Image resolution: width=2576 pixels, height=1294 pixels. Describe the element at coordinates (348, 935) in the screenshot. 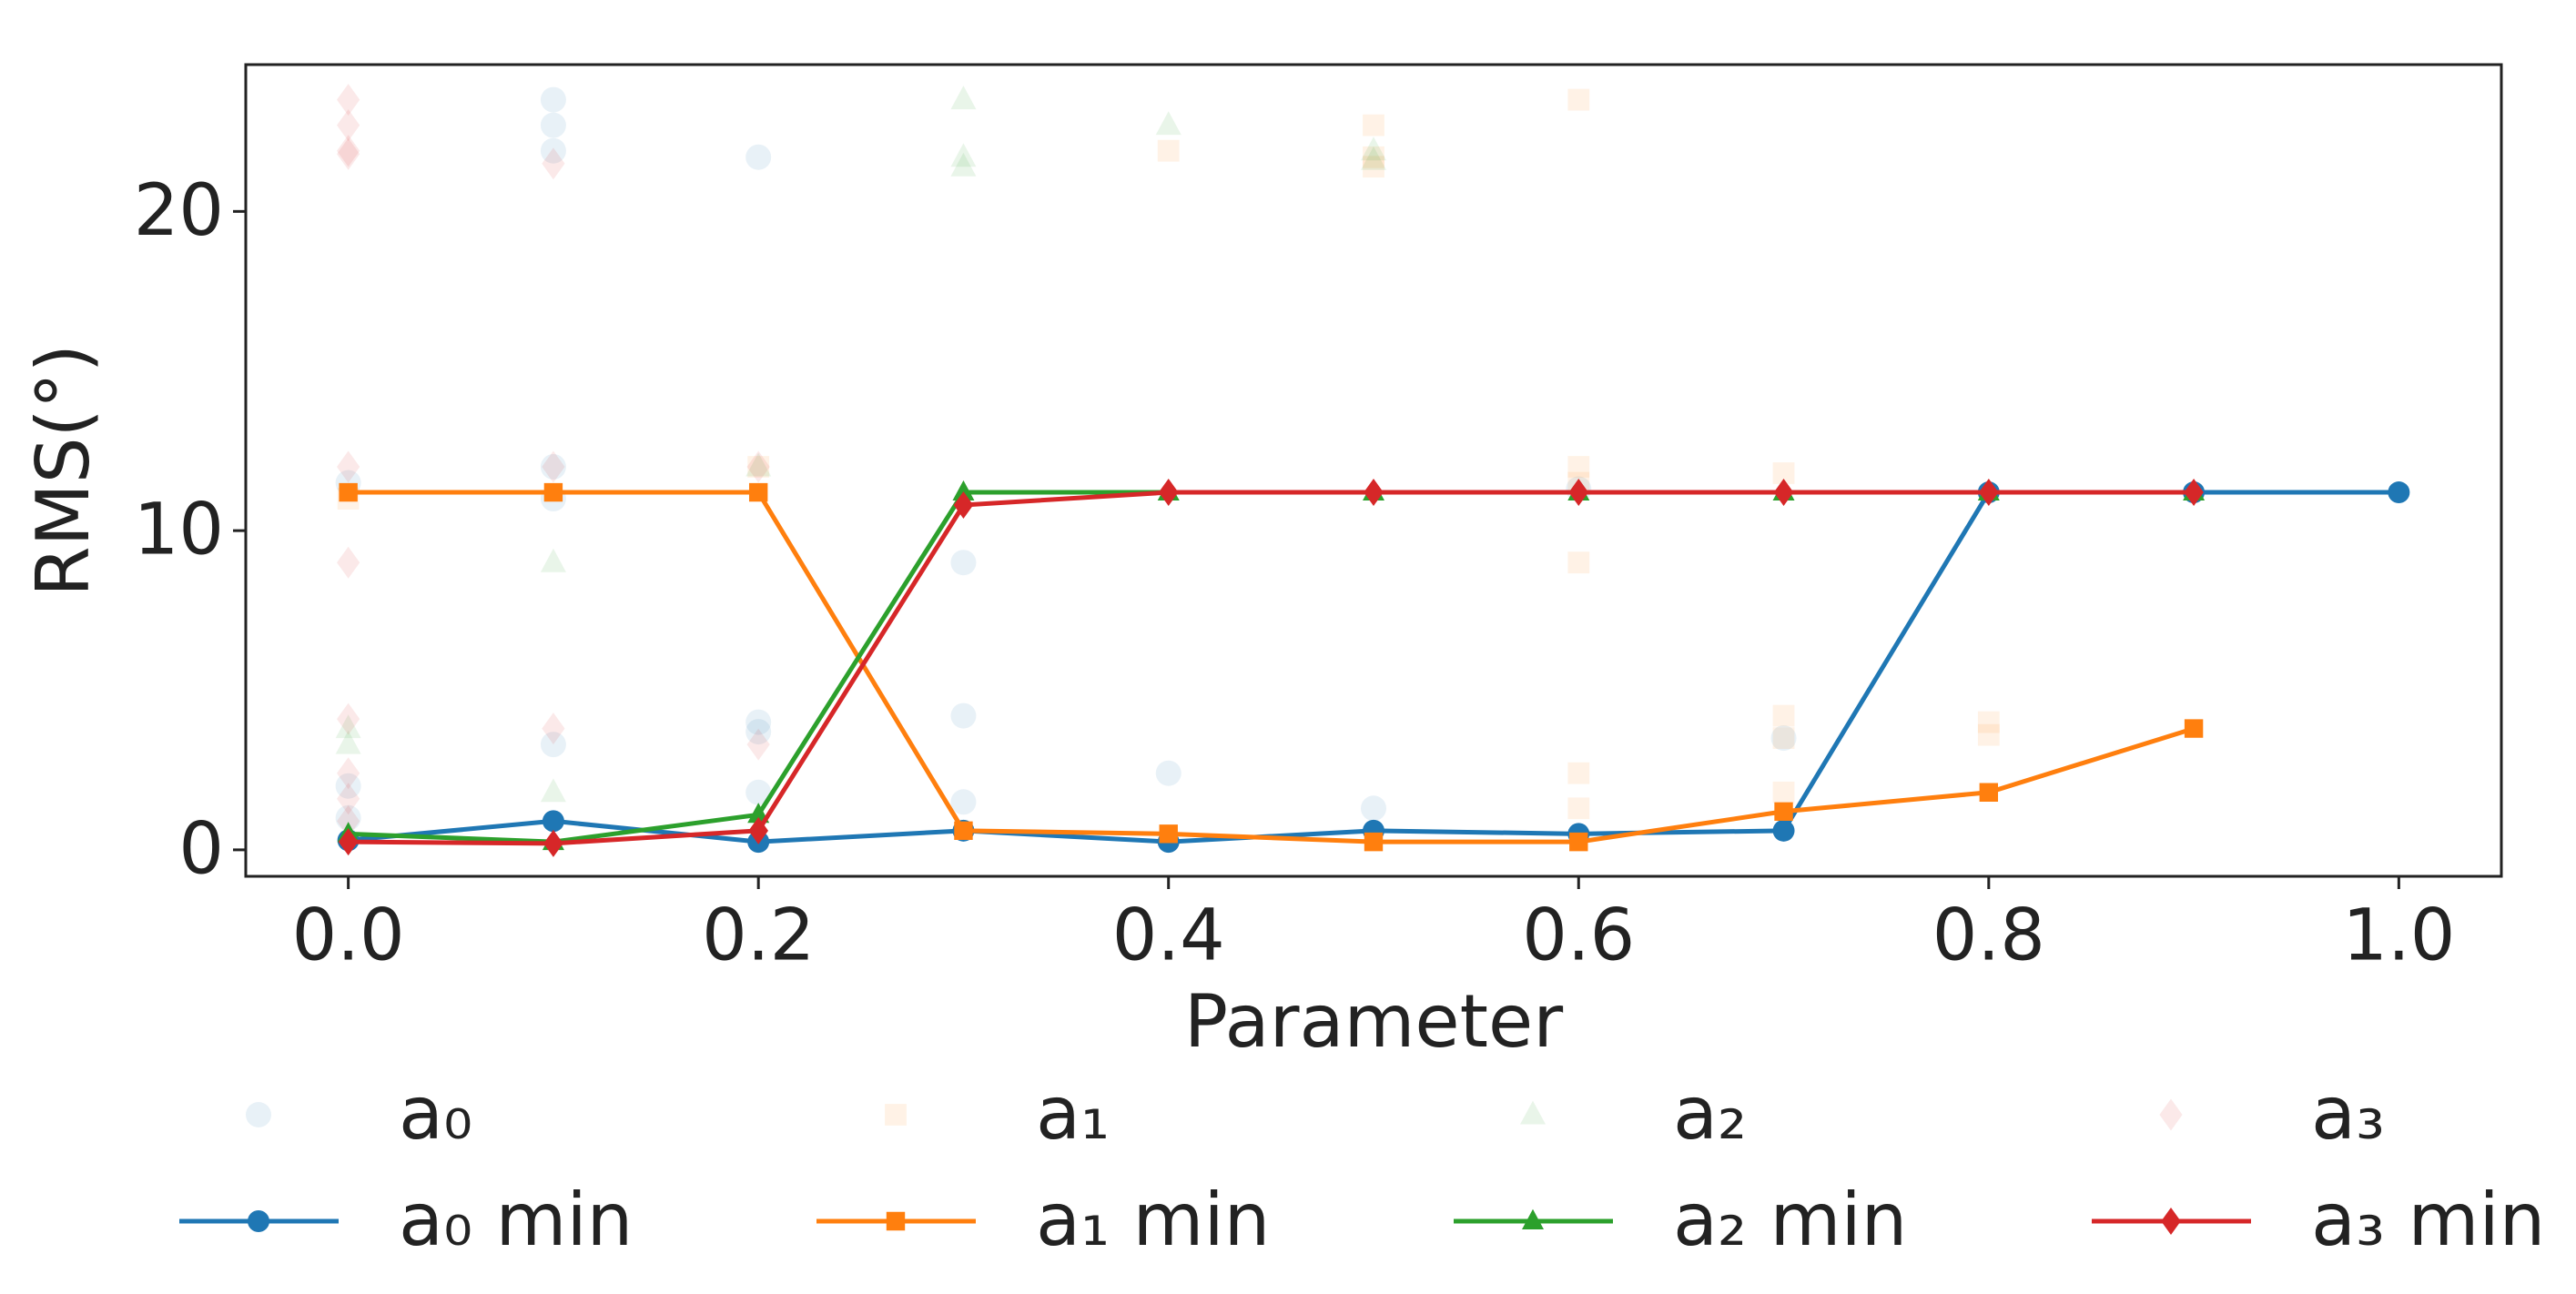

I see `x-tick-label: 0.0` at that location.